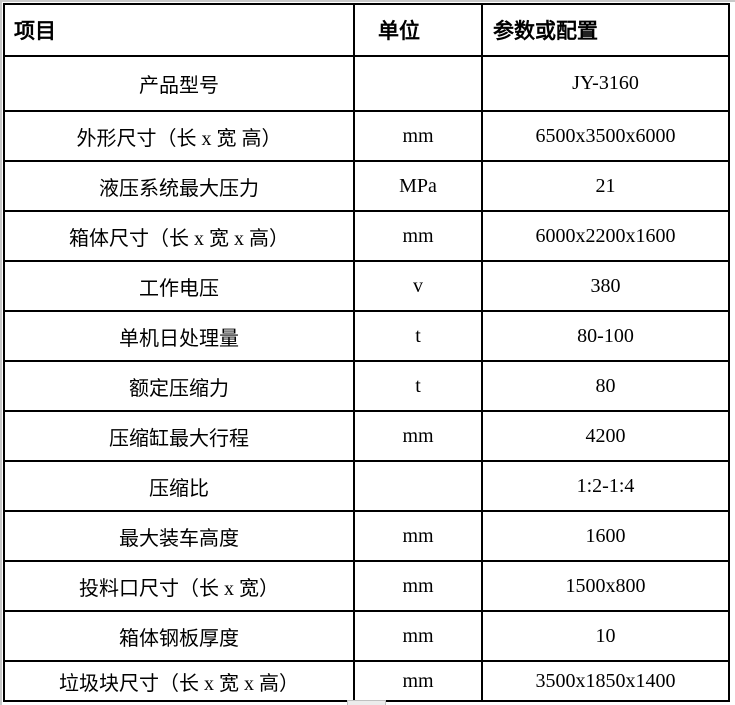 This screenshot has height=705, width=735. I want to click on value-cell: 21, so click(605, 186).